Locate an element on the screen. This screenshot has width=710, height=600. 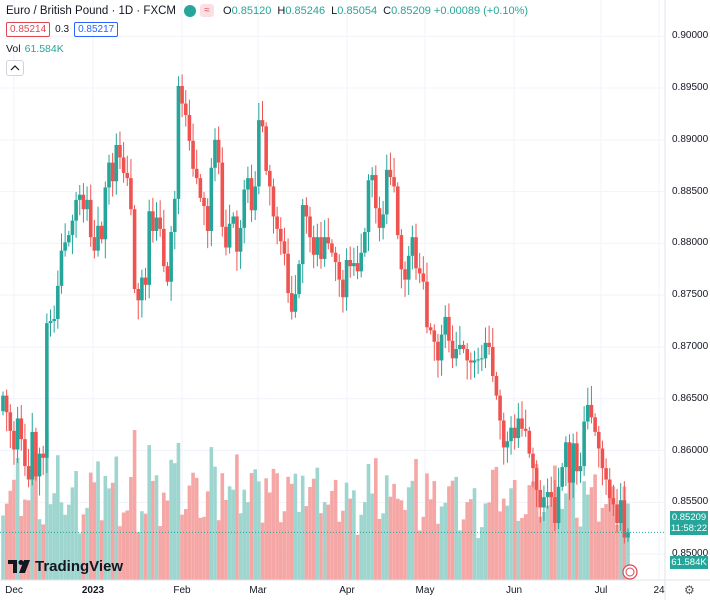
time-tick-label: Apr is located at coordinates (347, 590).